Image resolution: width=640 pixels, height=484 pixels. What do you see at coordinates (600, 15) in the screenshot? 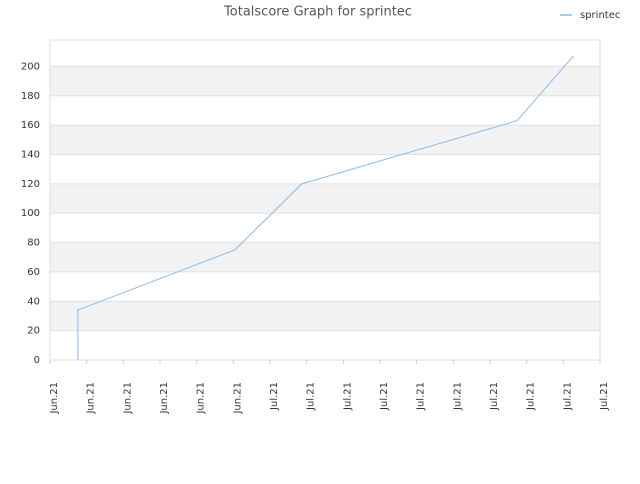
I see `legend-label: sprintec` at bounding box center [600, 15].